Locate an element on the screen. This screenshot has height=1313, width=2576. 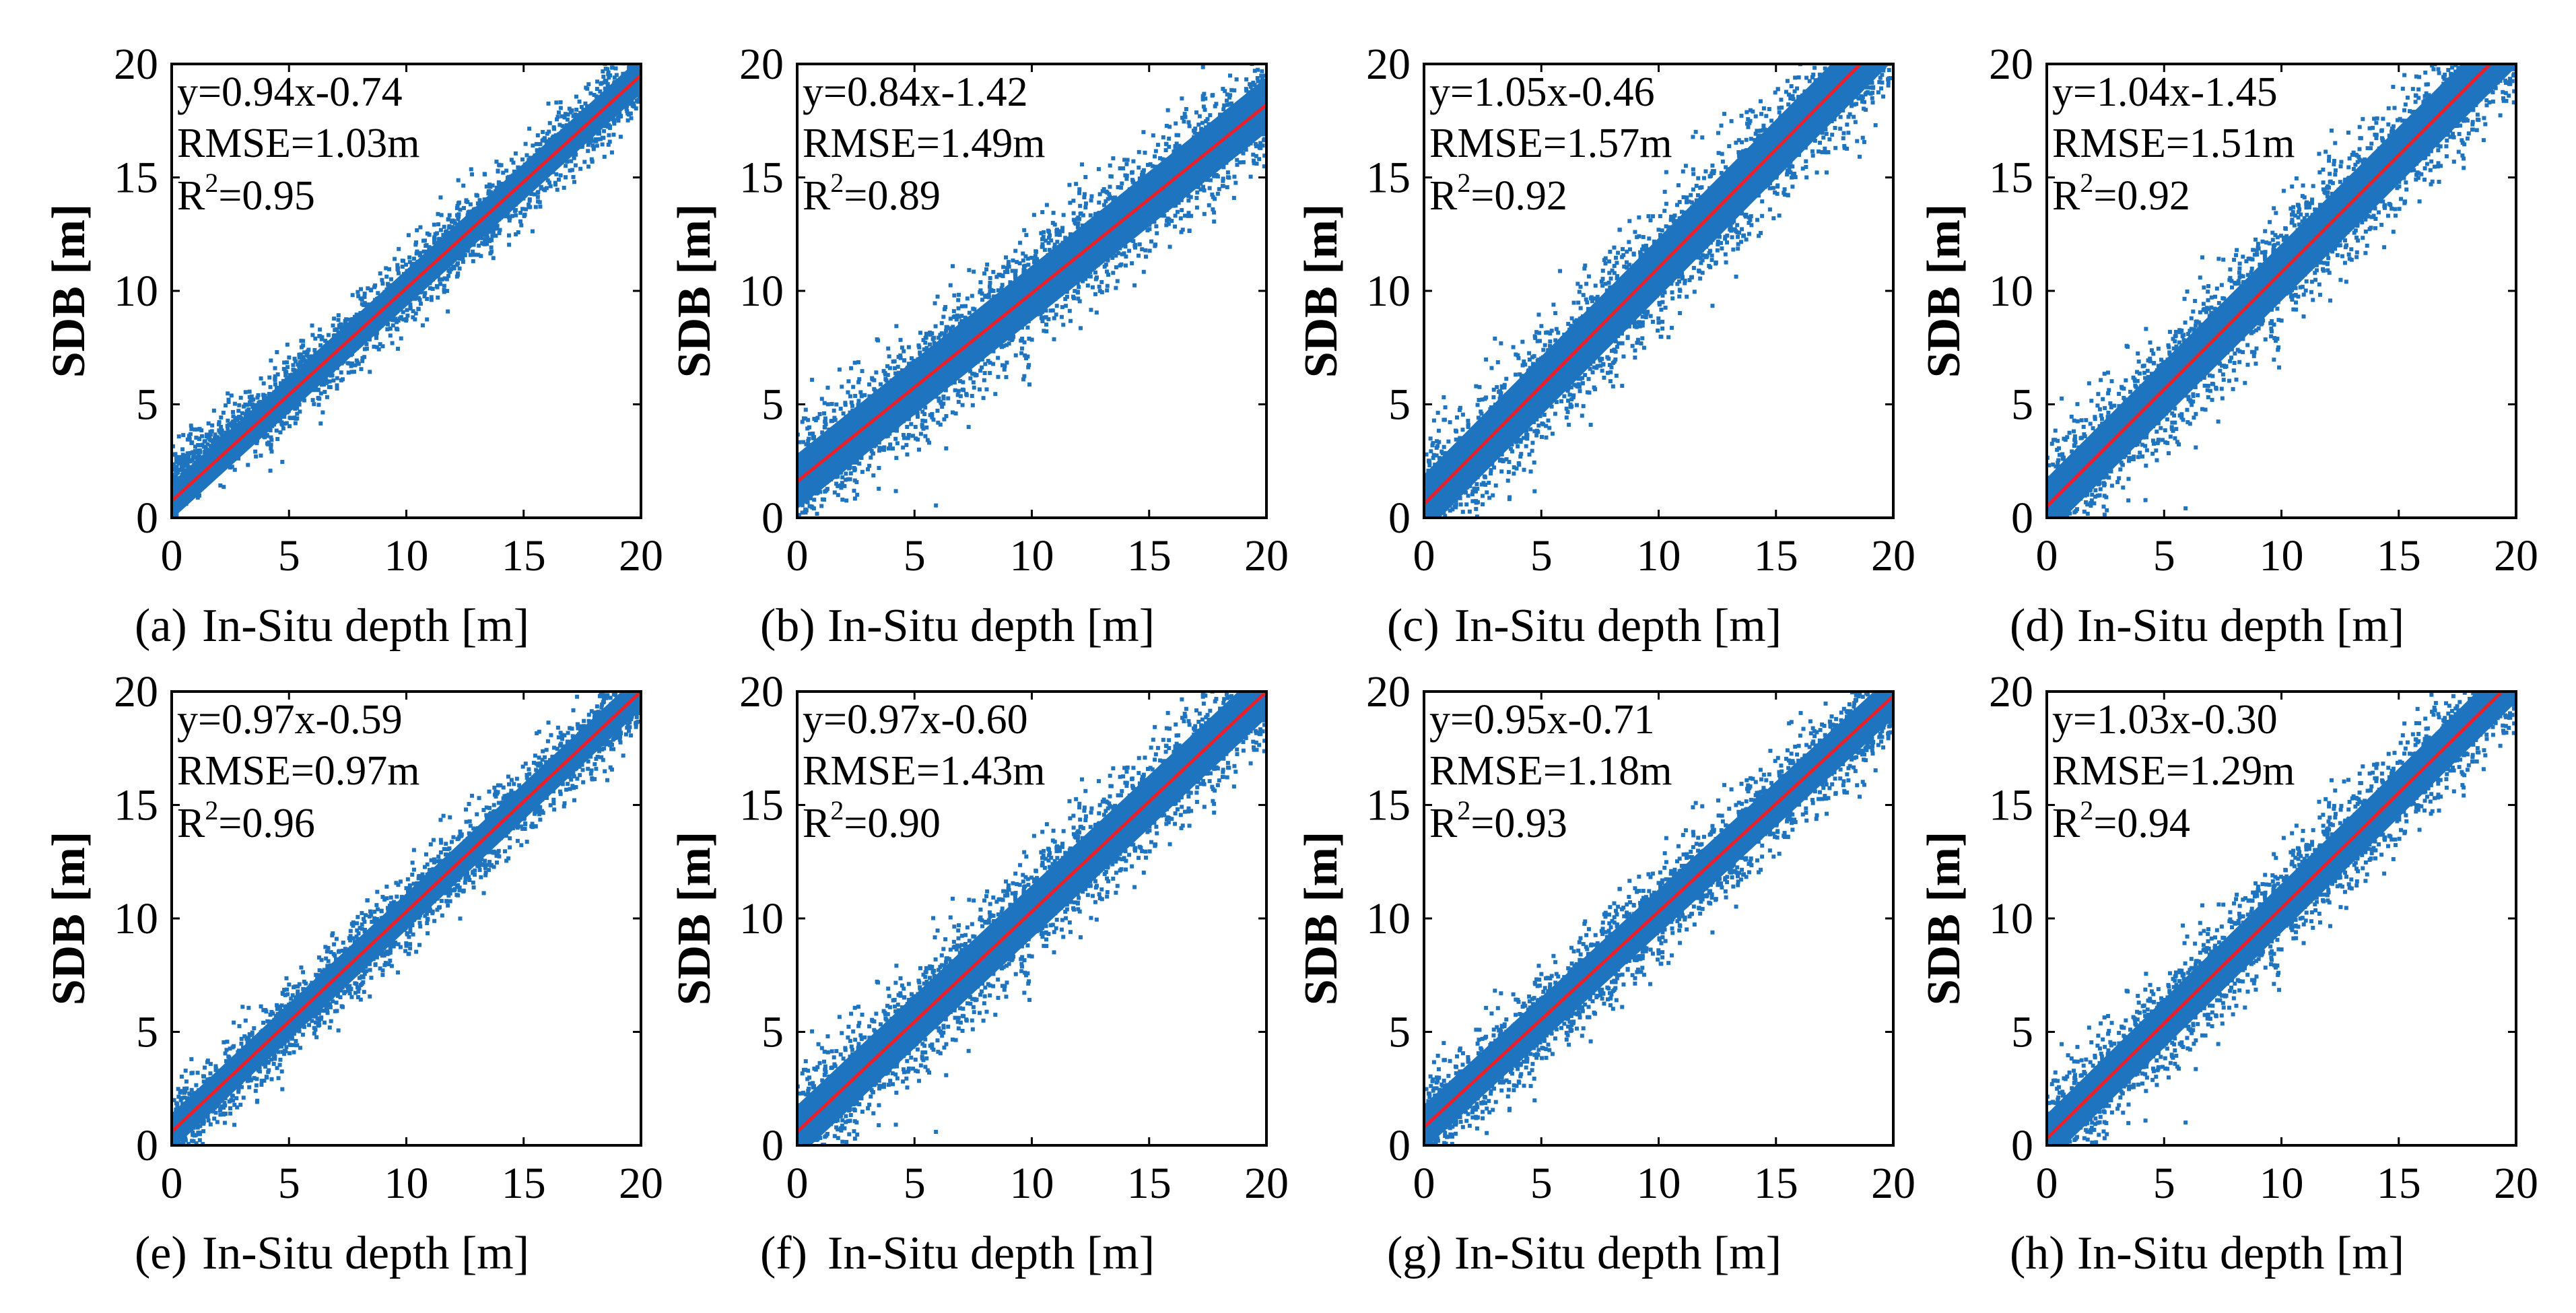
x-tick-label: 15 is located at coordinates (524, 555).